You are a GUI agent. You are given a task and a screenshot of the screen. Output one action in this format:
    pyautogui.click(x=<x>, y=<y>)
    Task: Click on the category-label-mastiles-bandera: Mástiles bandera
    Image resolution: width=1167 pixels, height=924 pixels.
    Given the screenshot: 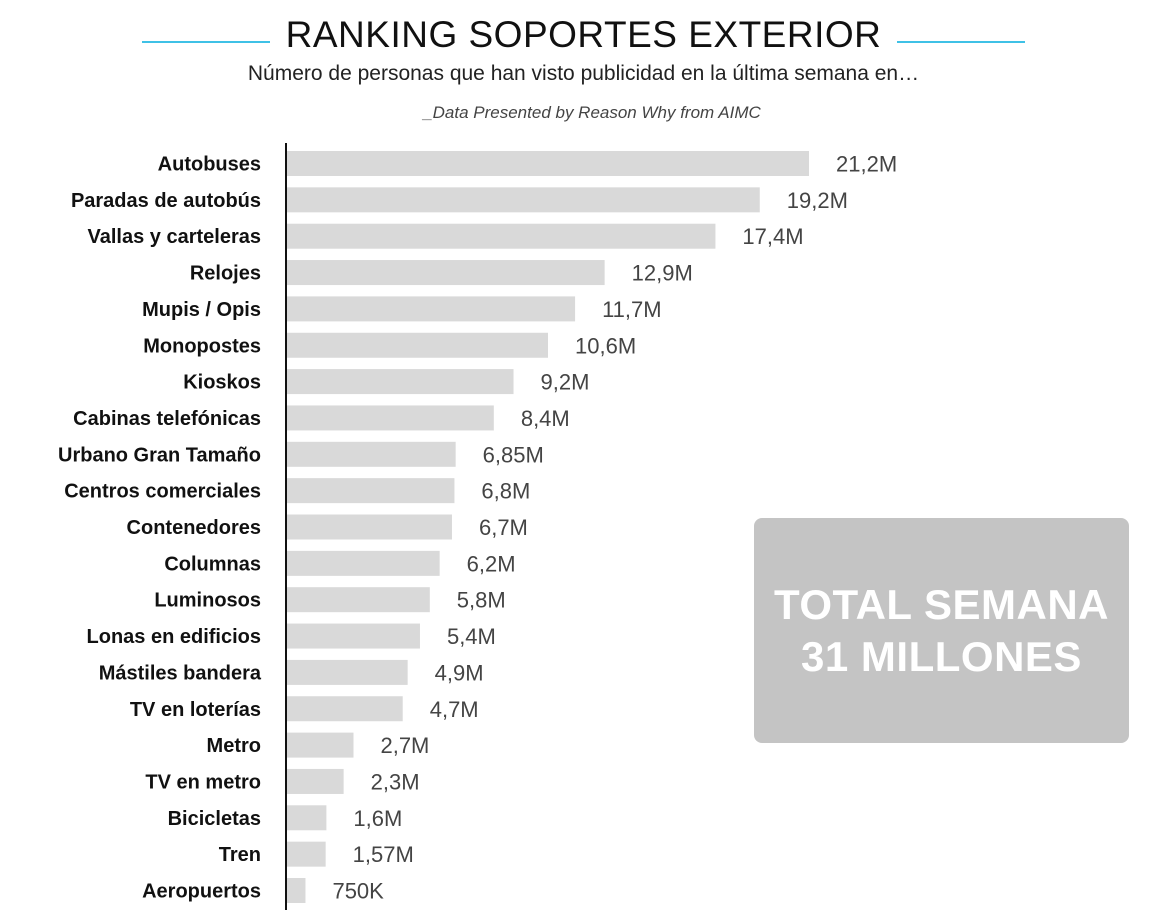 What is the action you would take?
    pyautogui.click(x=180, y=673)
    